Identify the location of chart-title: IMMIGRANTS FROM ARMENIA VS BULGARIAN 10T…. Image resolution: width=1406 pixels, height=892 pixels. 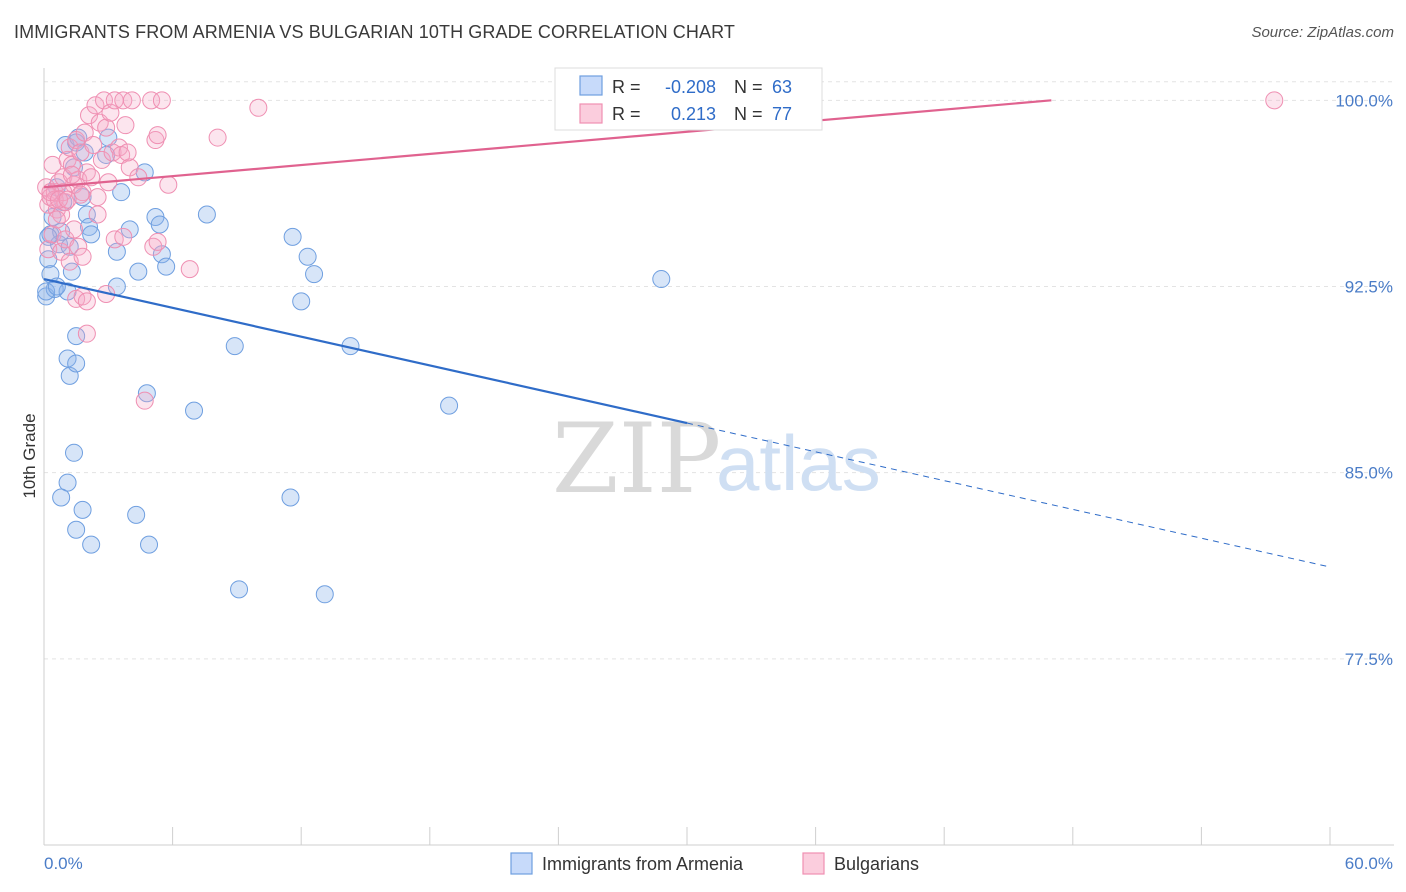
(374, 32).